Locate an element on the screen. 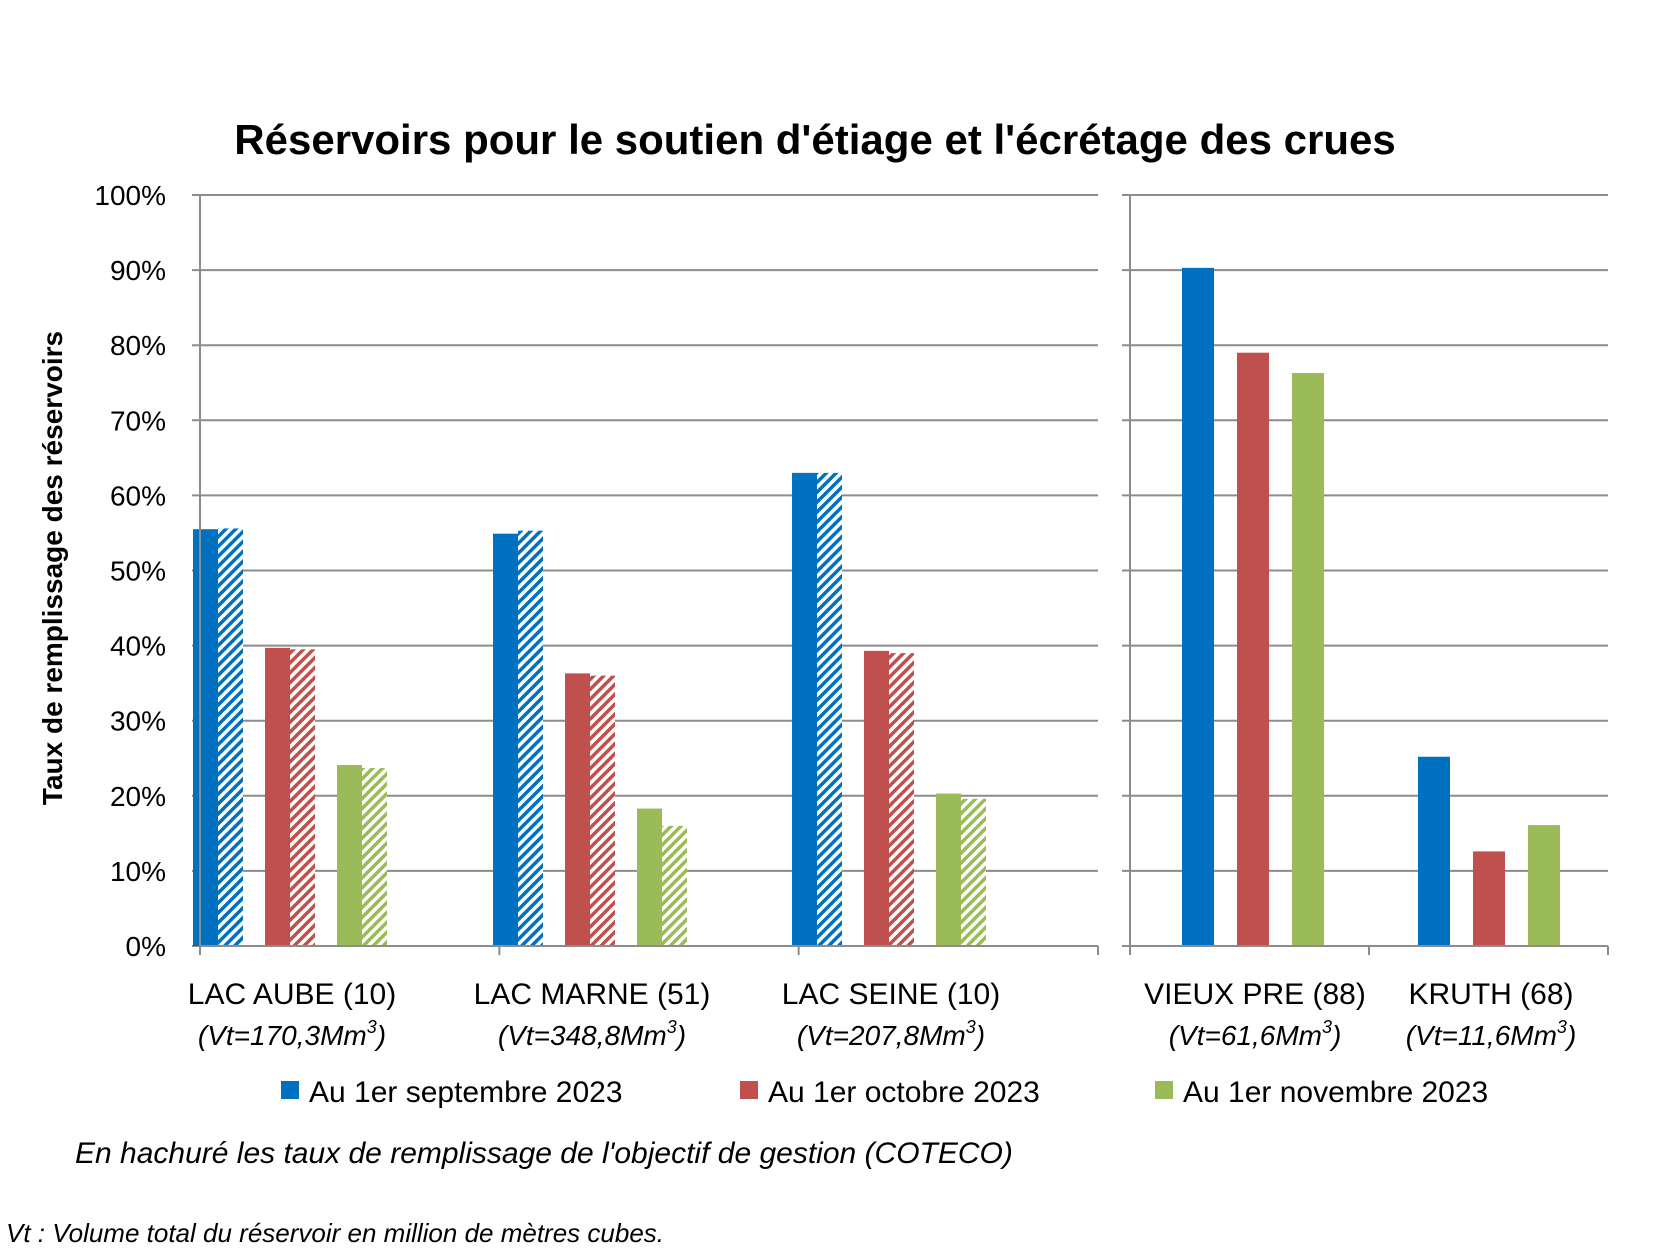 This screenshot has width=1667, height=1250. x-category-label: LAC MARNE (51) is located at coordinates (592, 994).